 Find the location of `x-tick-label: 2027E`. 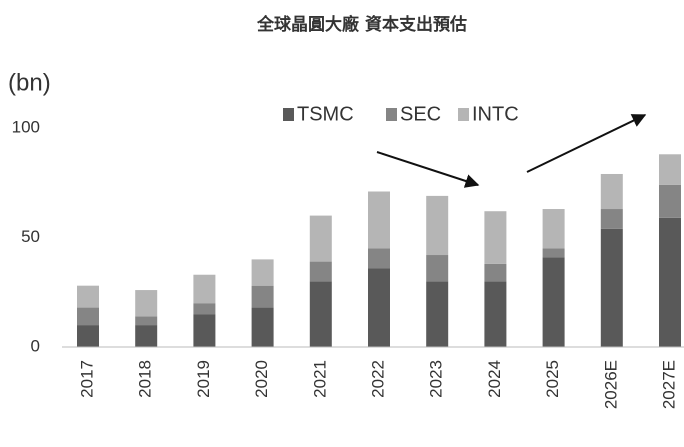

x-tick-label: 2027E is located at coordinates (668, 384).